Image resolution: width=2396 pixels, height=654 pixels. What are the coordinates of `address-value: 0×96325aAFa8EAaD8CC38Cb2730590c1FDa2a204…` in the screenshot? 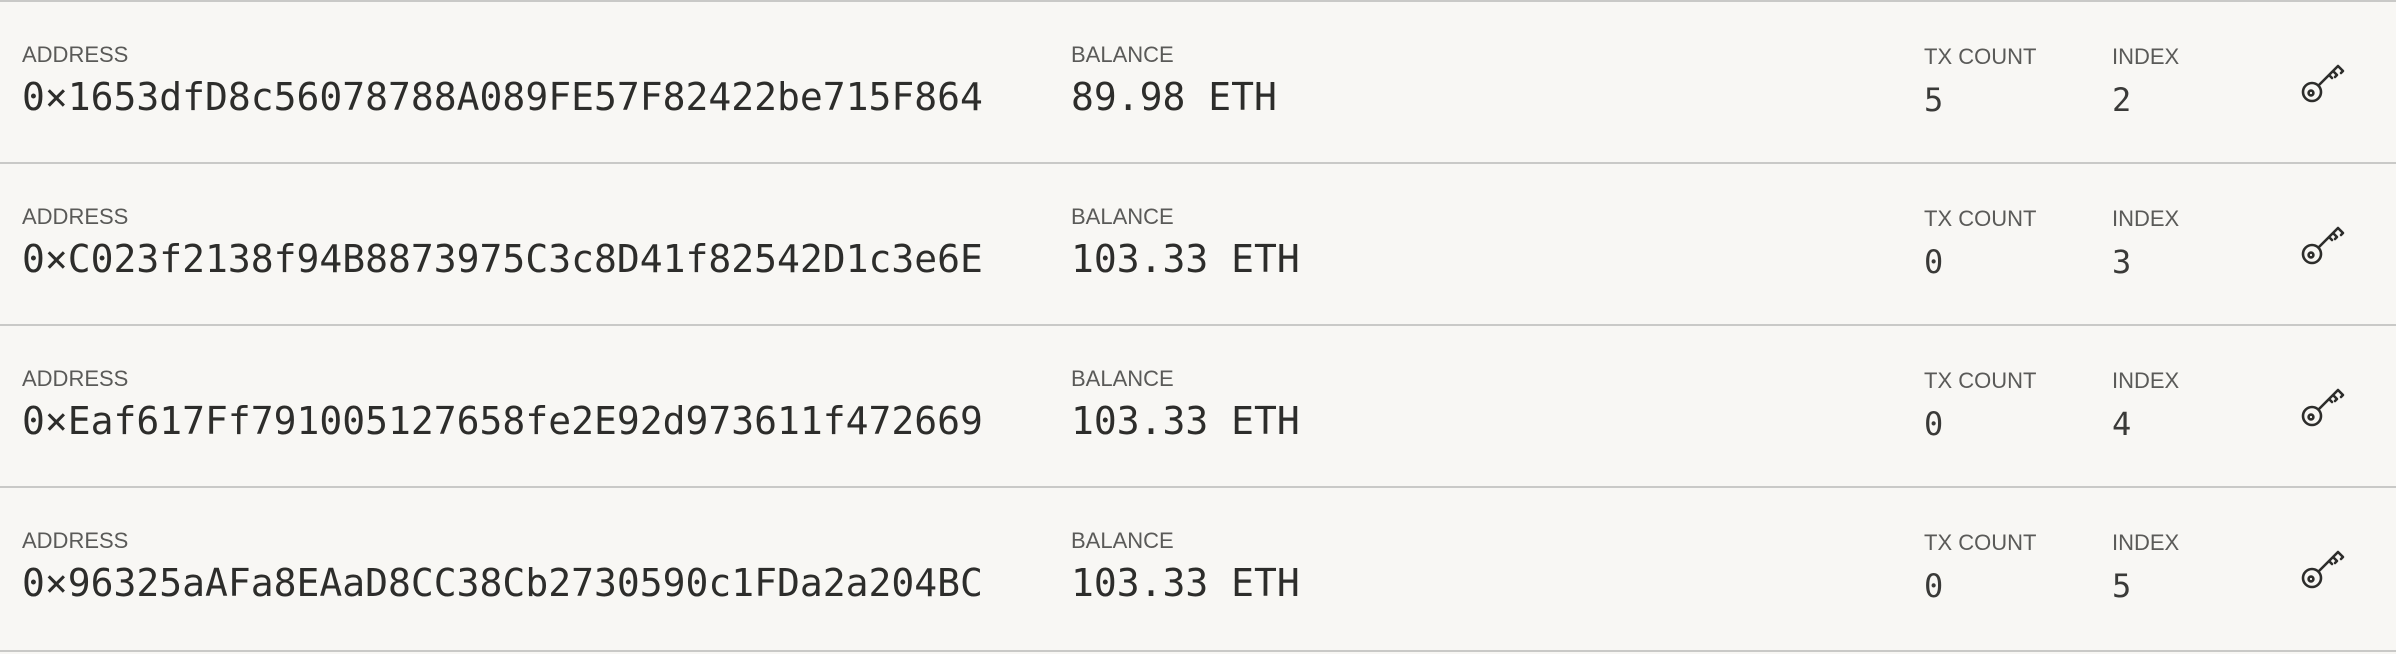 It's located at (502, 583).